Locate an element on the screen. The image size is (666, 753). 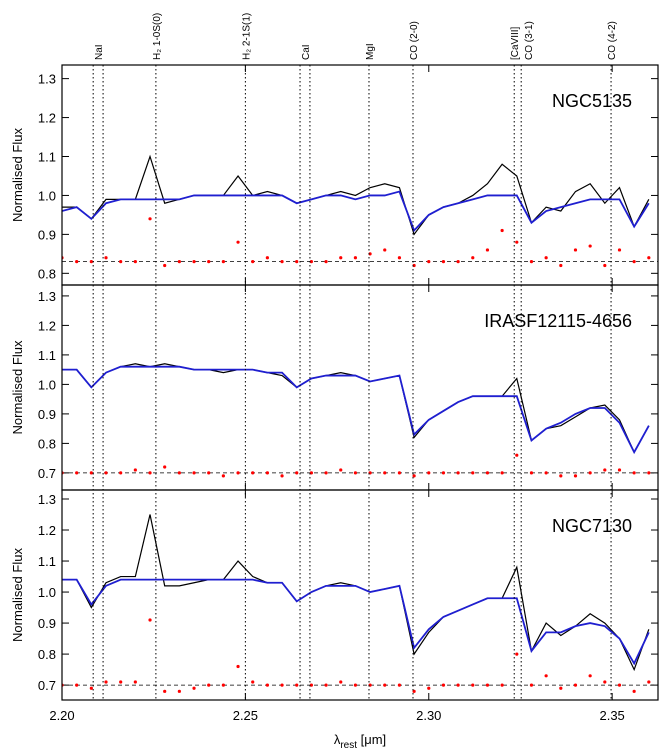
panel-title: NGC7130 is located at coordinates (592, 526).